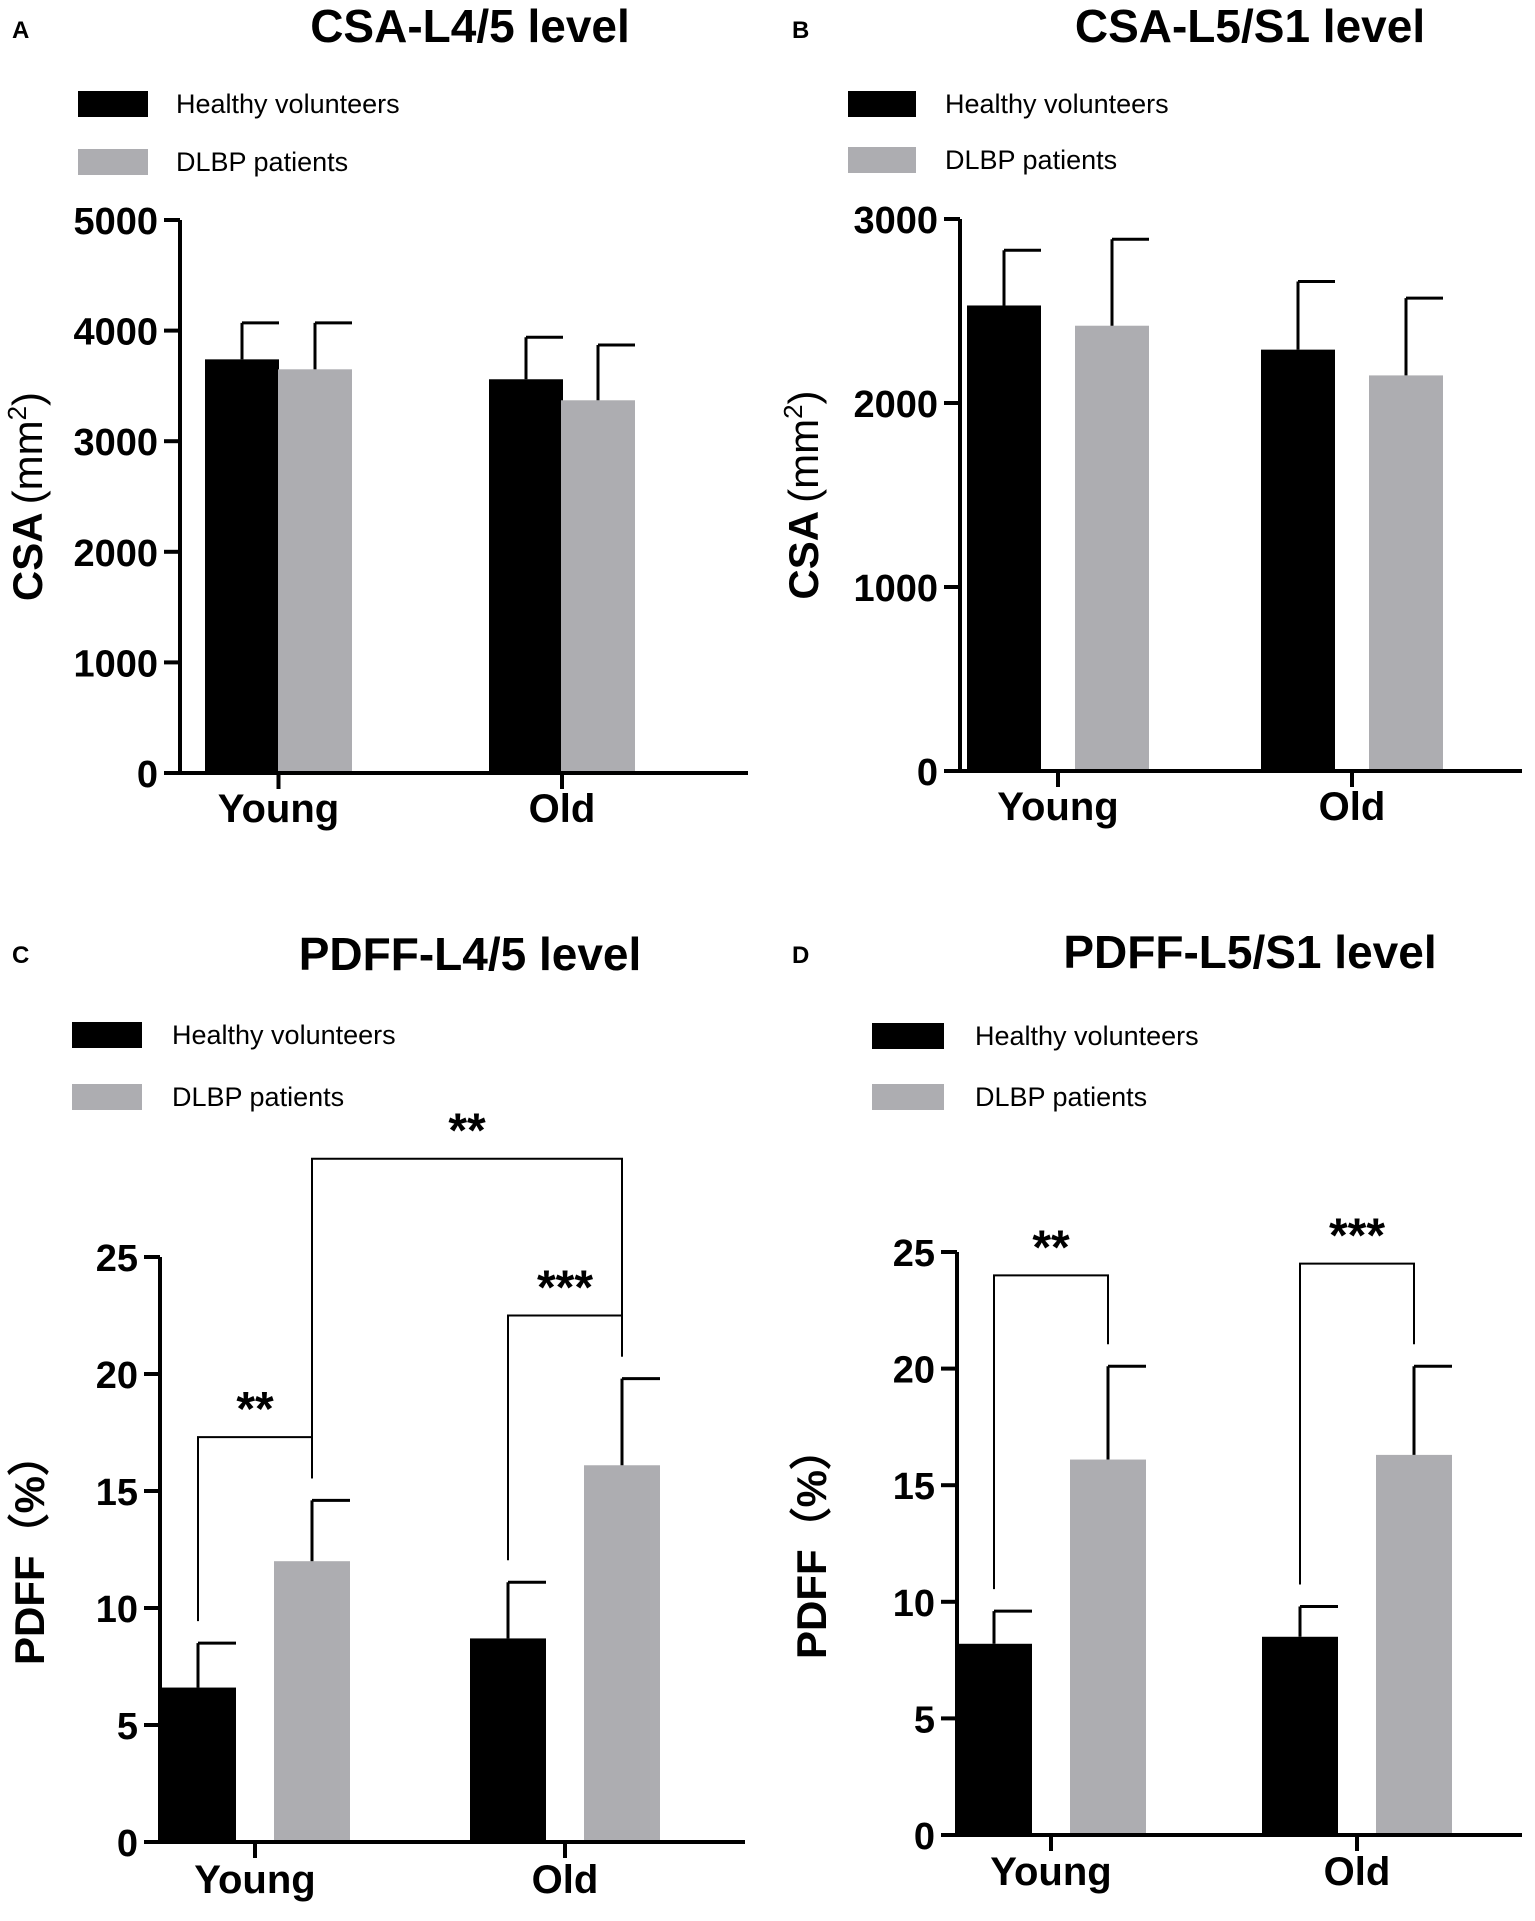 Image resolution: width=1535 pixels, height=1921 pixels. What do you see at coordinates (1250, 26) in the screenshot?
I see `chart-title: CSA-L5/S1 level` at bounding box center [1250, 26].